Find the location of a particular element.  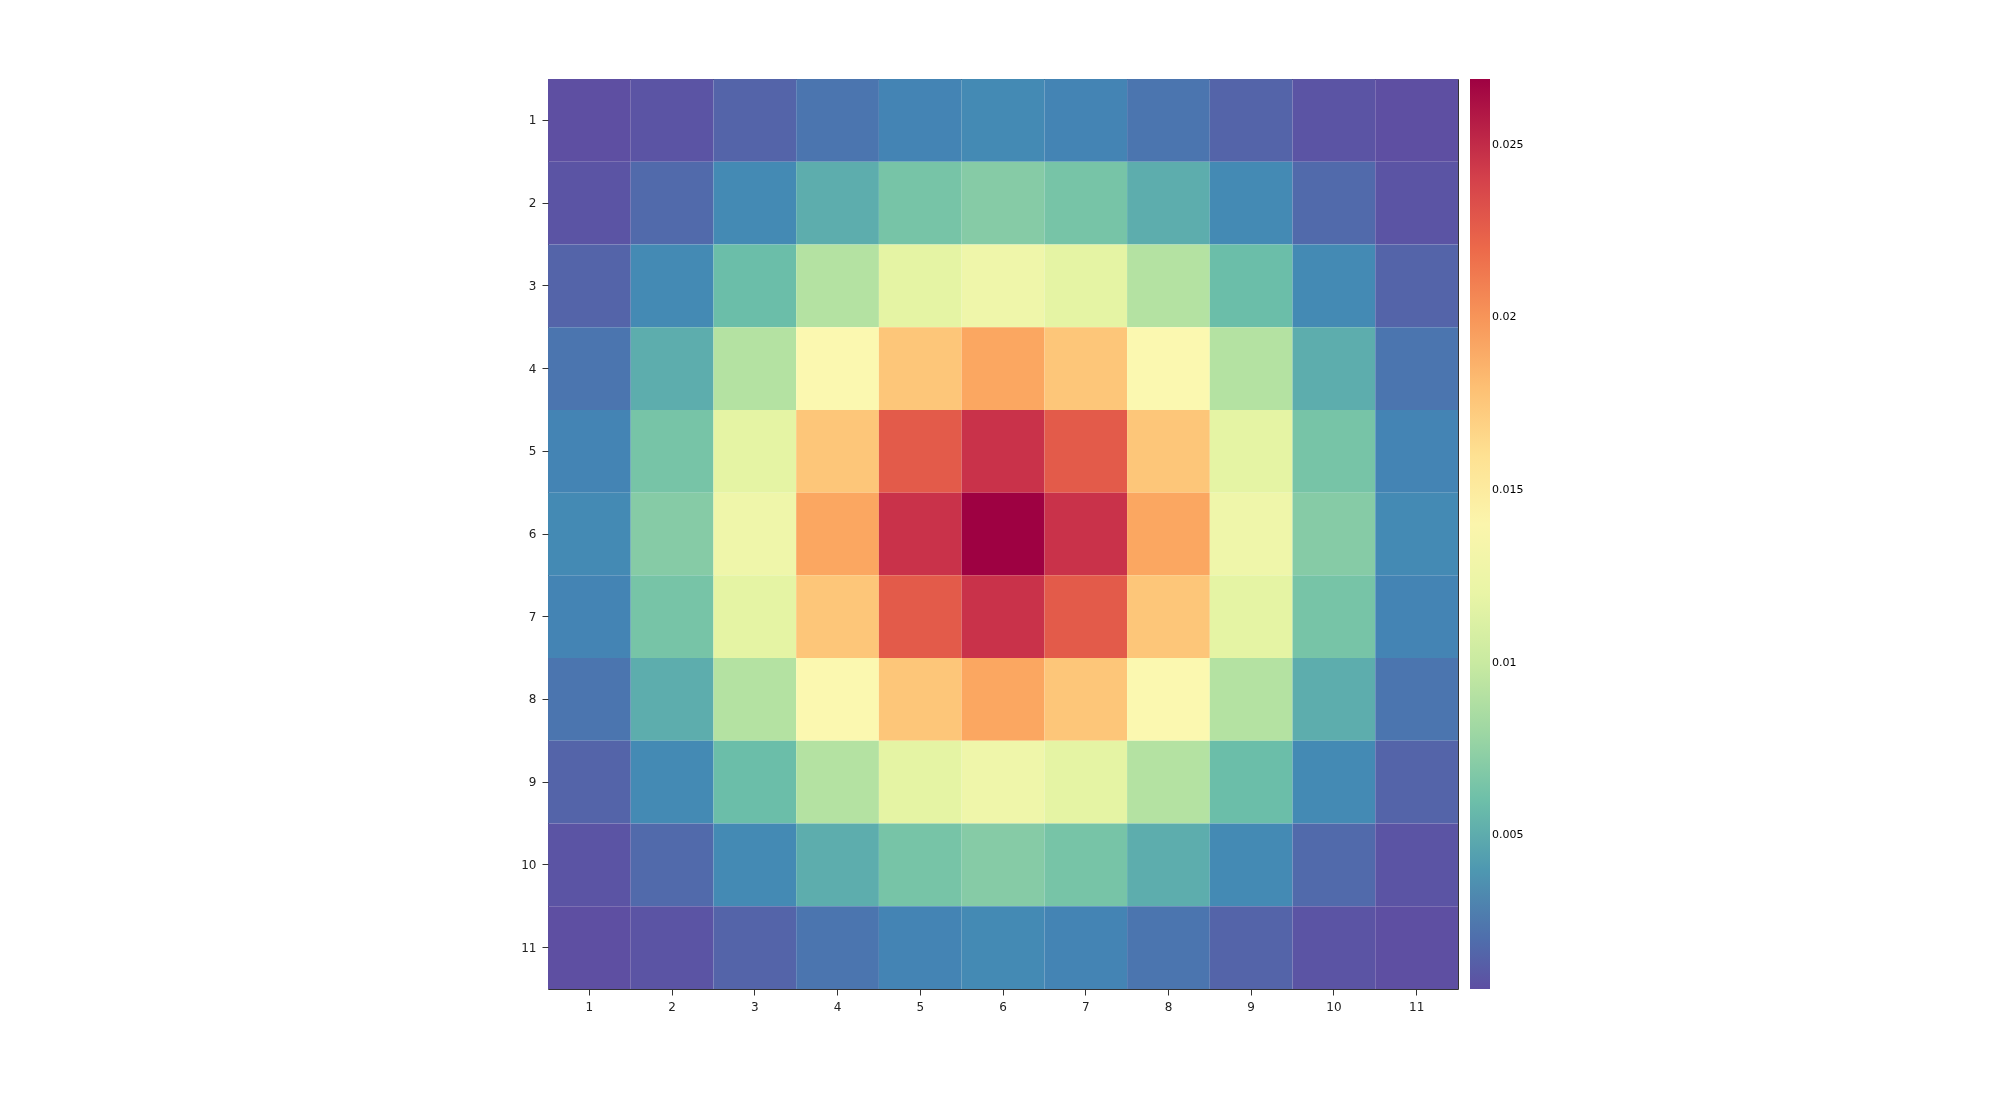

y-tick-label: 4 is located at coordinates (532, 368).